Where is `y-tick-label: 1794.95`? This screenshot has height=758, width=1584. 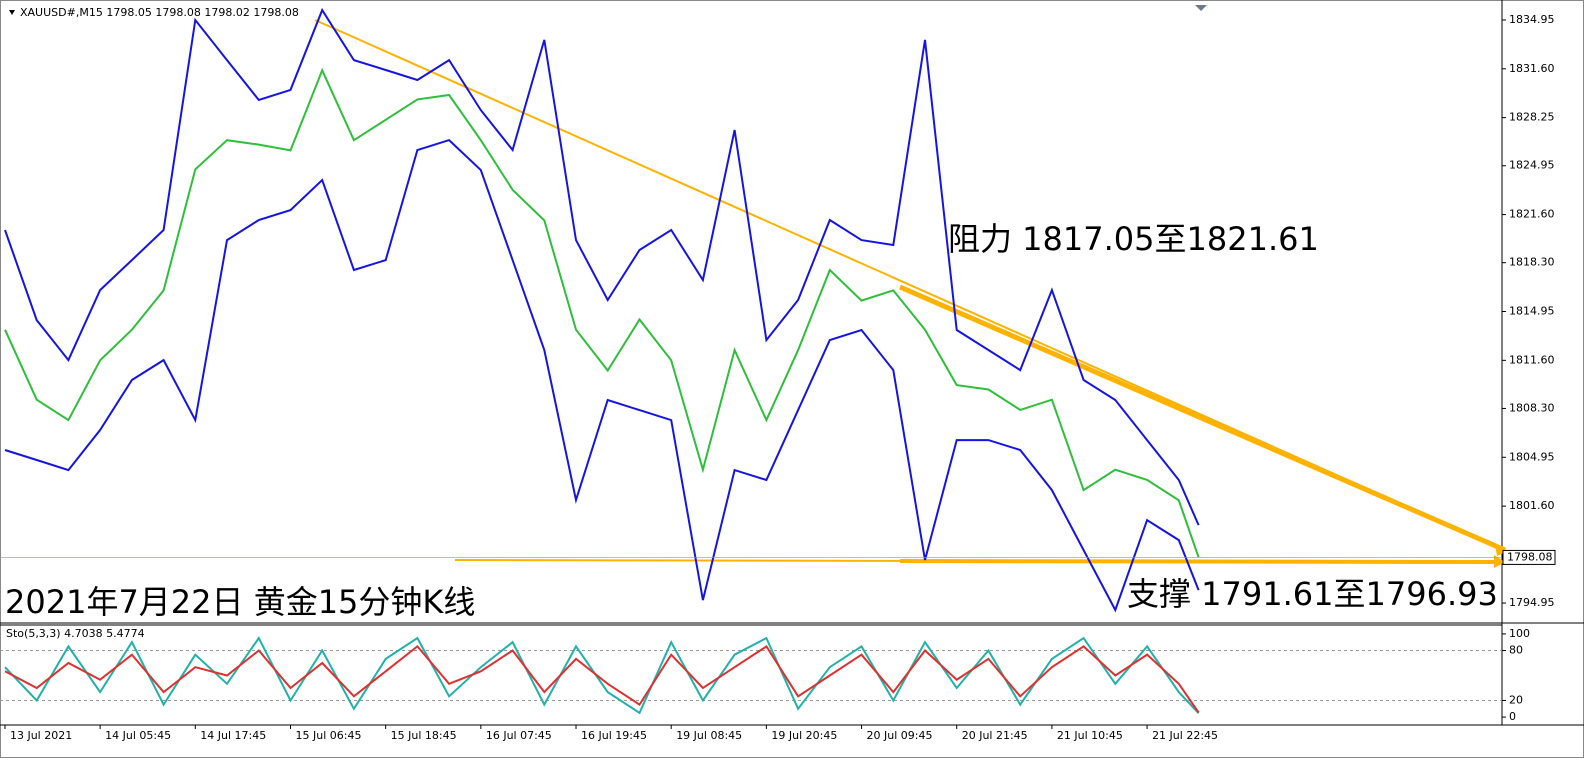 y-tick-label: 1794.95 is located at coordinates (1532, 602).